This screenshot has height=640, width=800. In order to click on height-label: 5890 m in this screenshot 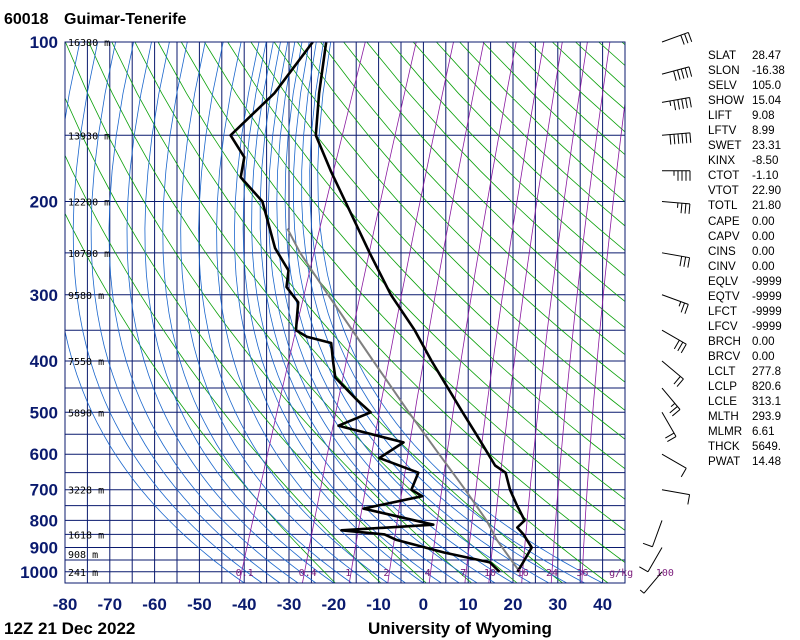, I will do `click(86, 413)`.